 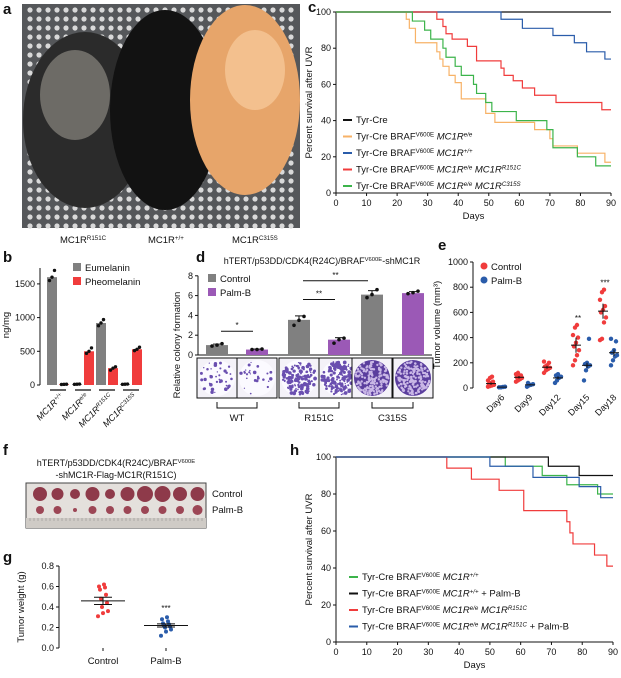 I want to click on text-segment: Tyr-Cre BRAF, so click(x=392, y=610).